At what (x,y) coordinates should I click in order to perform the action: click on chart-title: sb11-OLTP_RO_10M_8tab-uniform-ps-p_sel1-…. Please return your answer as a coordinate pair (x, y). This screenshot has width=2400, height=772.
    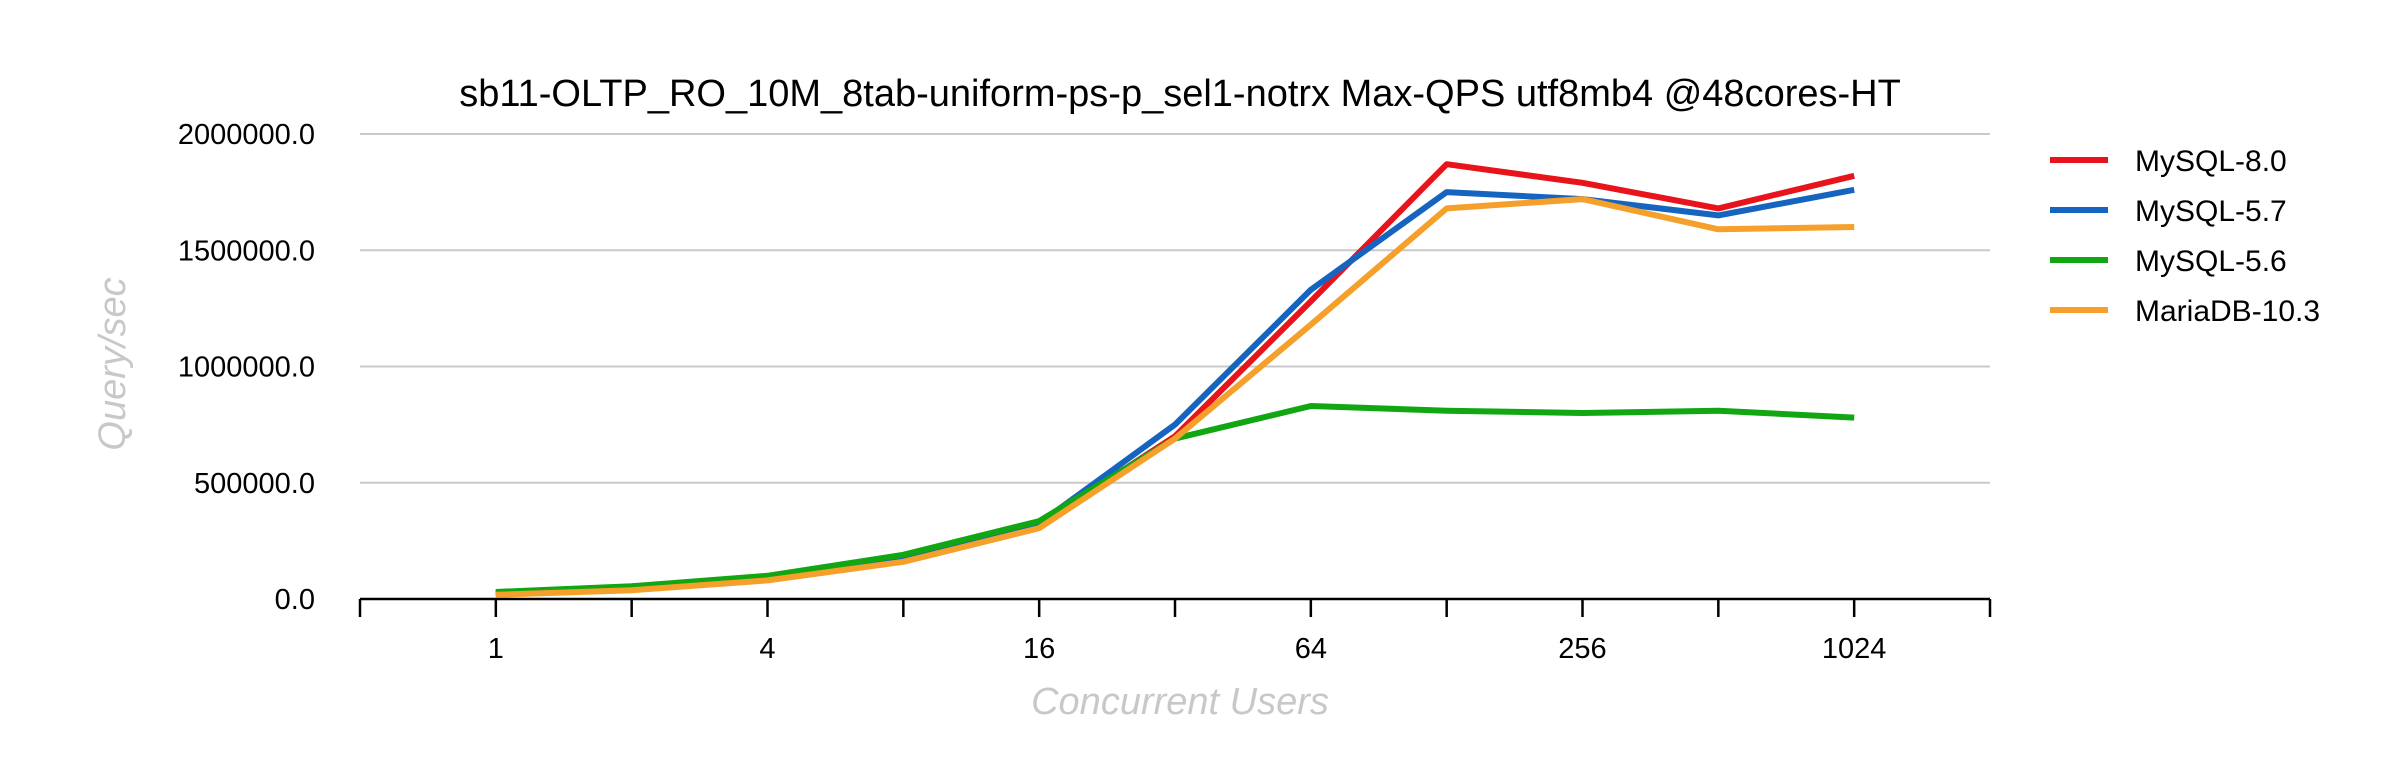
    Looking at the image, I should click on (1180, 94).